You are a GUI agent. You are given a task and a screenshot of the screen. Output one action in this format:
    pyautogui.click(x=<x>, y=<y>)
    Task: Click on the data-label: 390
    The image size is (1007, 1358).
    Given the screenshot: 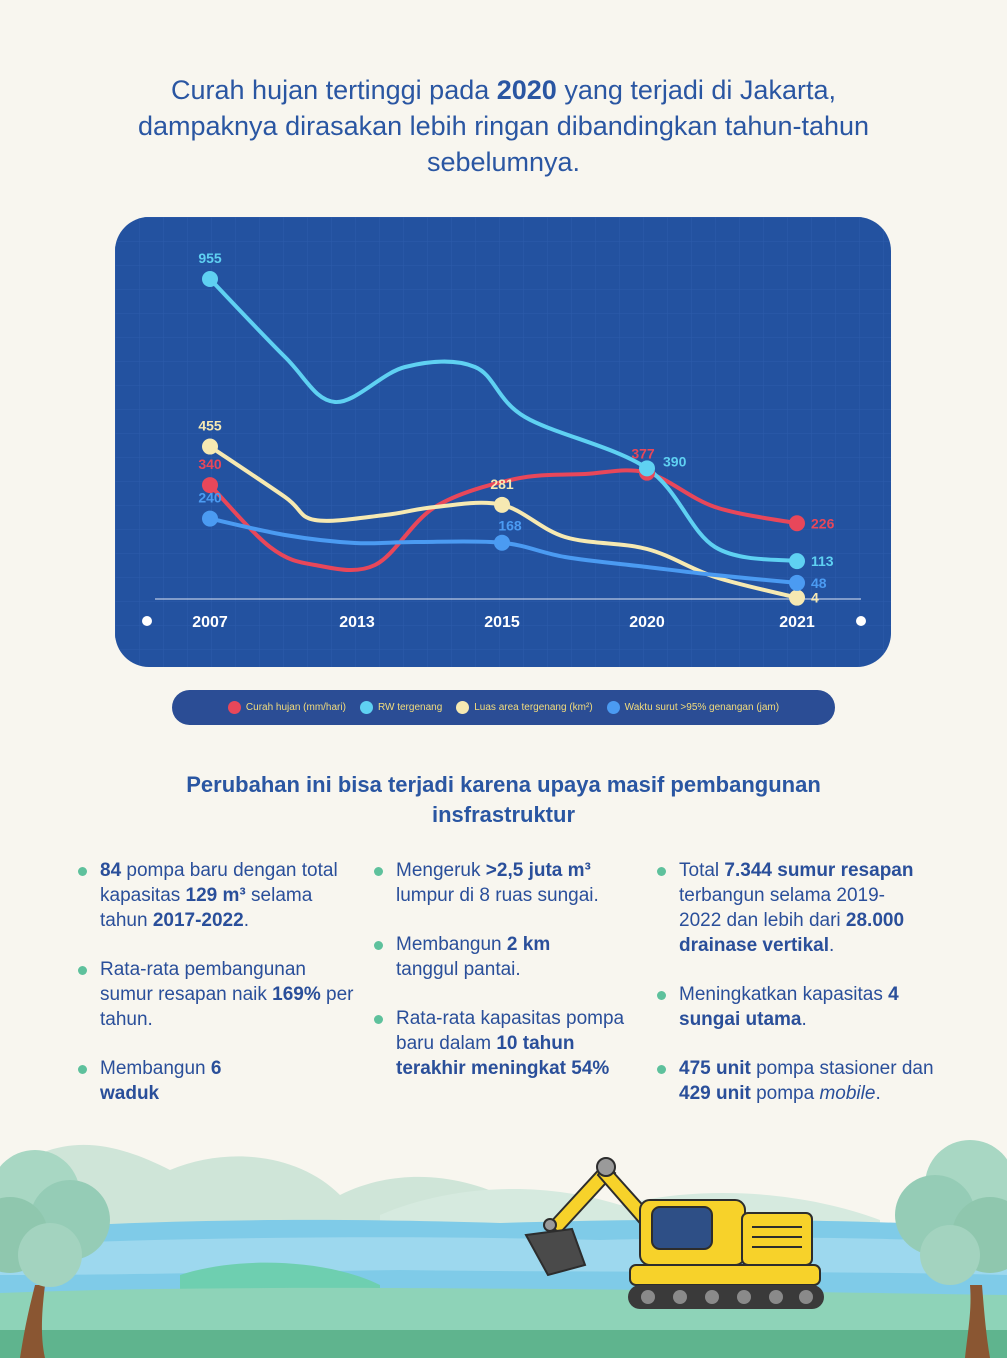 What is the action you would take?
    pyautogui.click(x=675, y=461)
    